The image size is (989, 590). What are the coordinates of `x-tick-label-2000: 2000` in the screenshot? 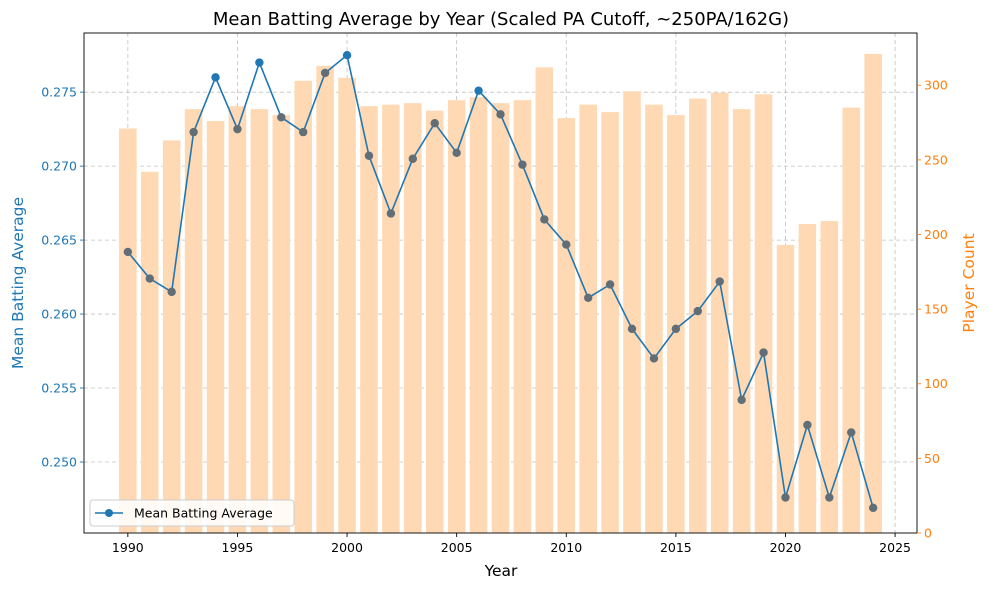 It's located at (347, 547).